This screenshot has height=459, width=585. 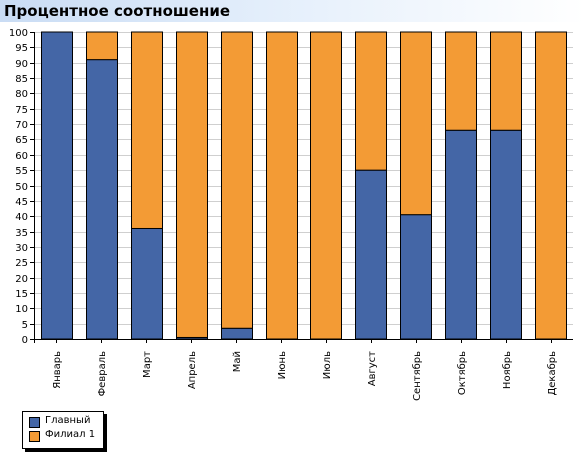 What do you see at coordinates (327, 365) in the screenshot?
I see `x-tick-label: Июль` at bounding box center [327, 365].